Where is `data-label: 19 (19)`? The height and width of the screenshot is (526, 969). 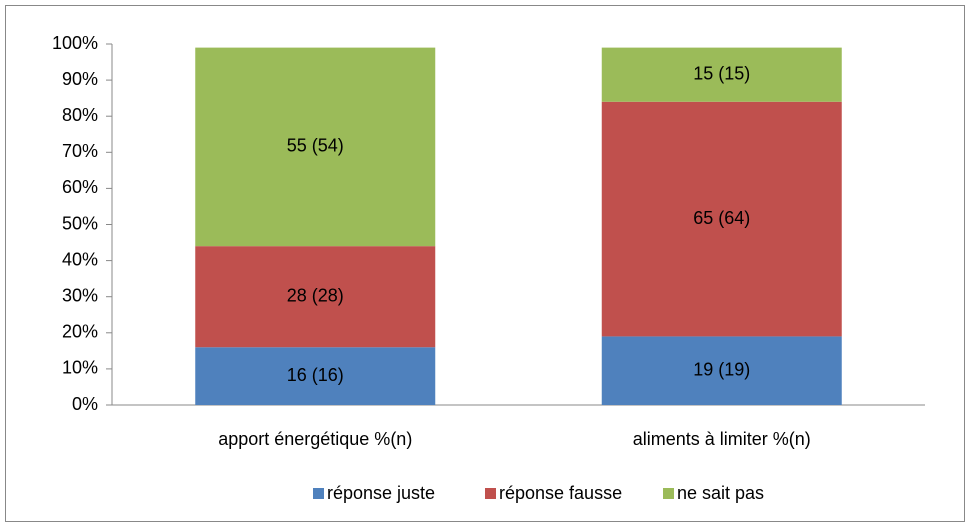 data-label: 19 (19) is located at coordinates (721, 369).